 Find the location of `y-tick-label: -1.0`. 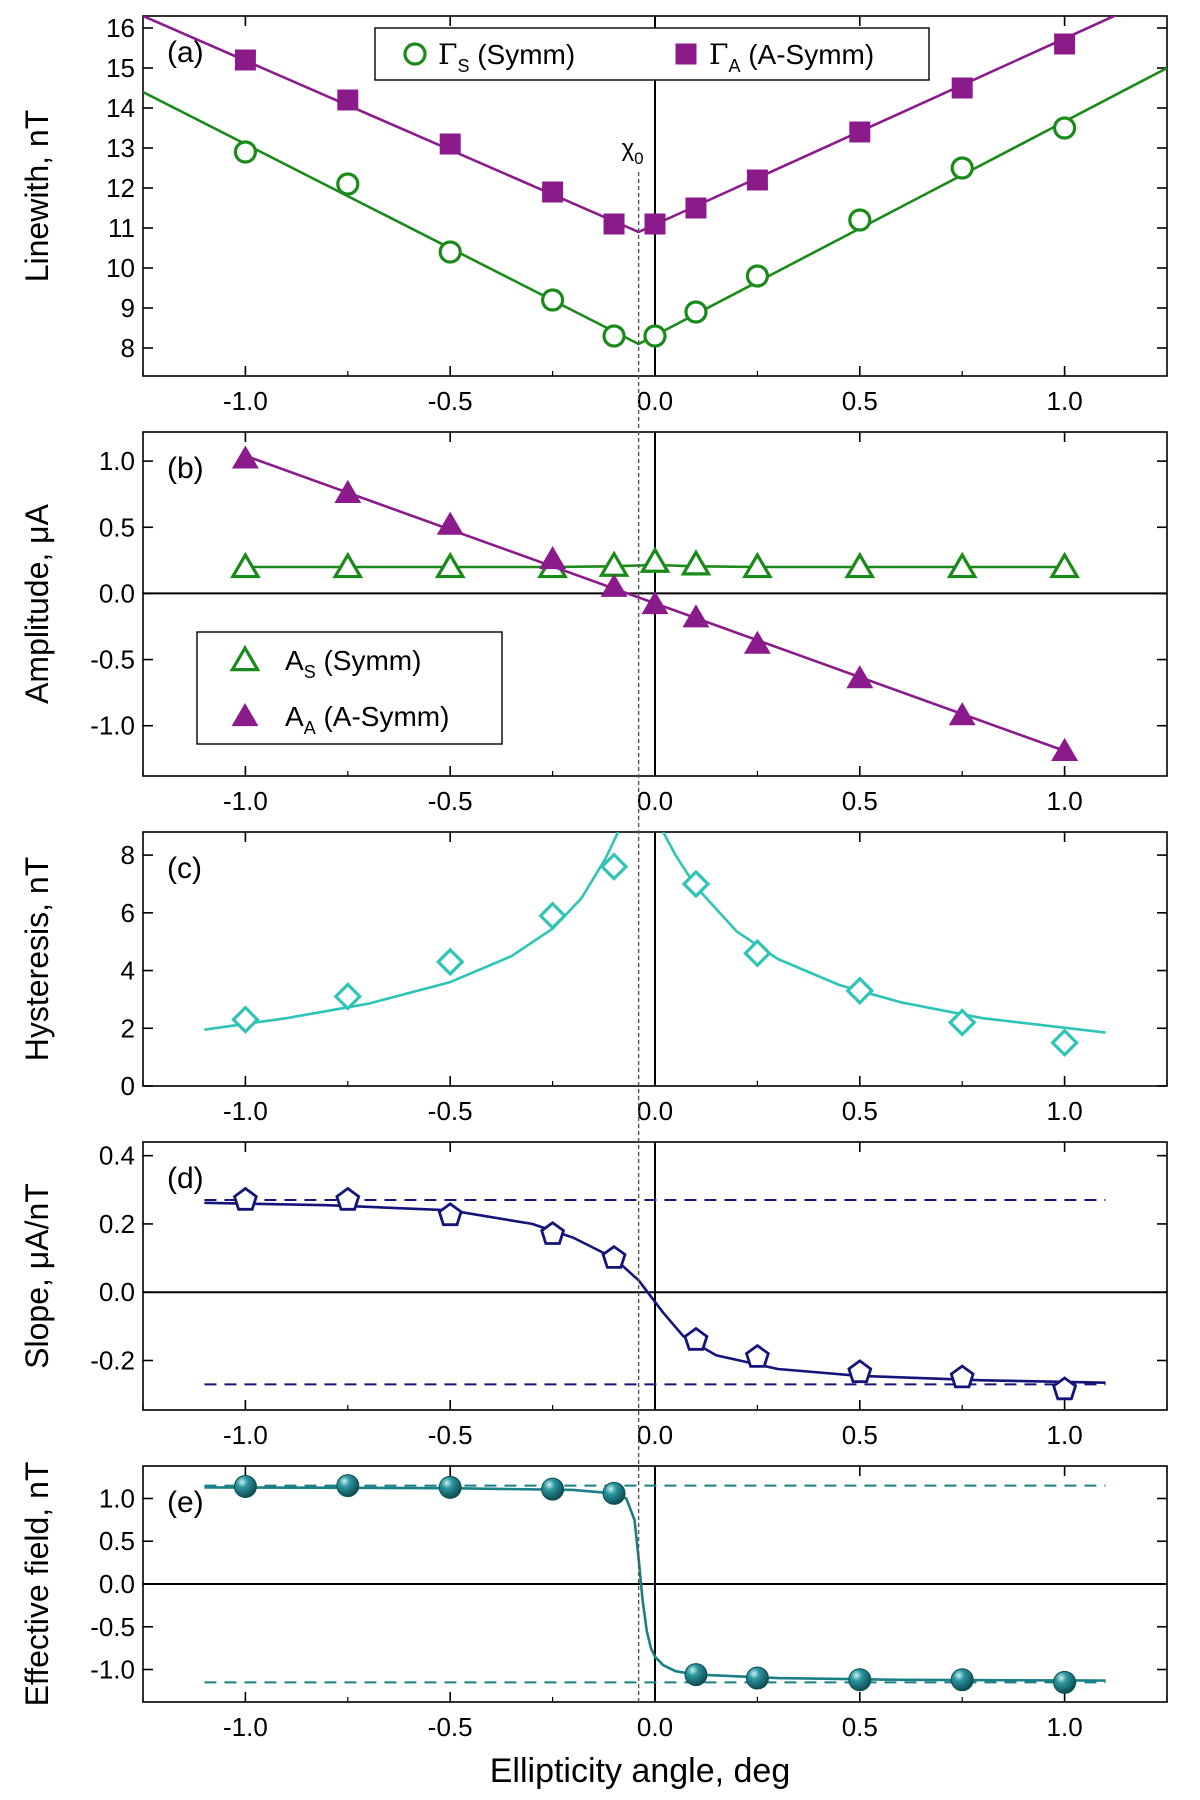

y-tick-label: -1.0 is located at coordinates (112, 1670).